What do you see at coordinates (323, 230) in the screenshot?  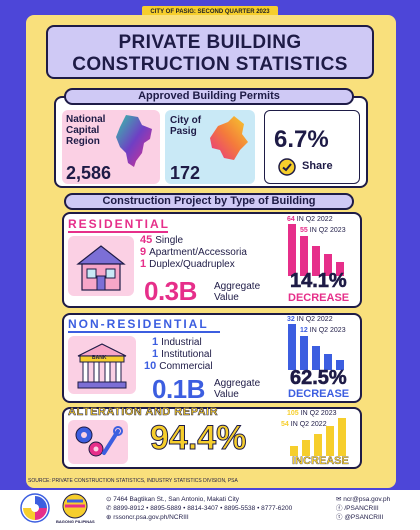 I see `residential-curr-label: 55 IN Q2 2023` at bounding box center [323, 230].